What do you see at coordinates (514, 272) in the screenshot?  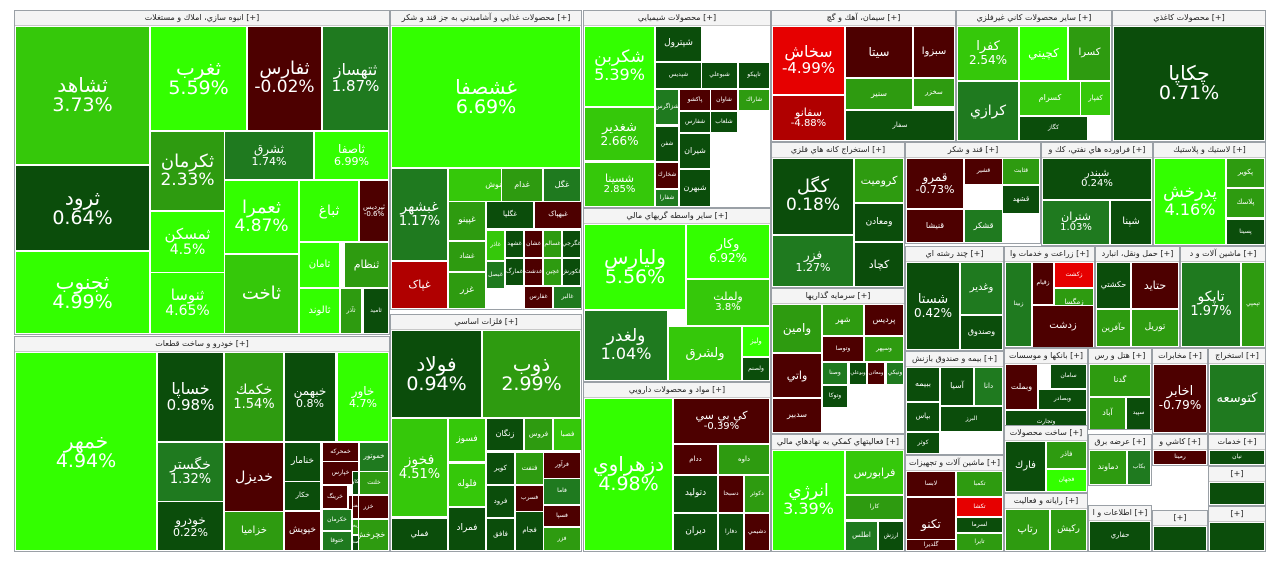 I see `stock-tile: غمارگ` at bounding box center [514, 272].